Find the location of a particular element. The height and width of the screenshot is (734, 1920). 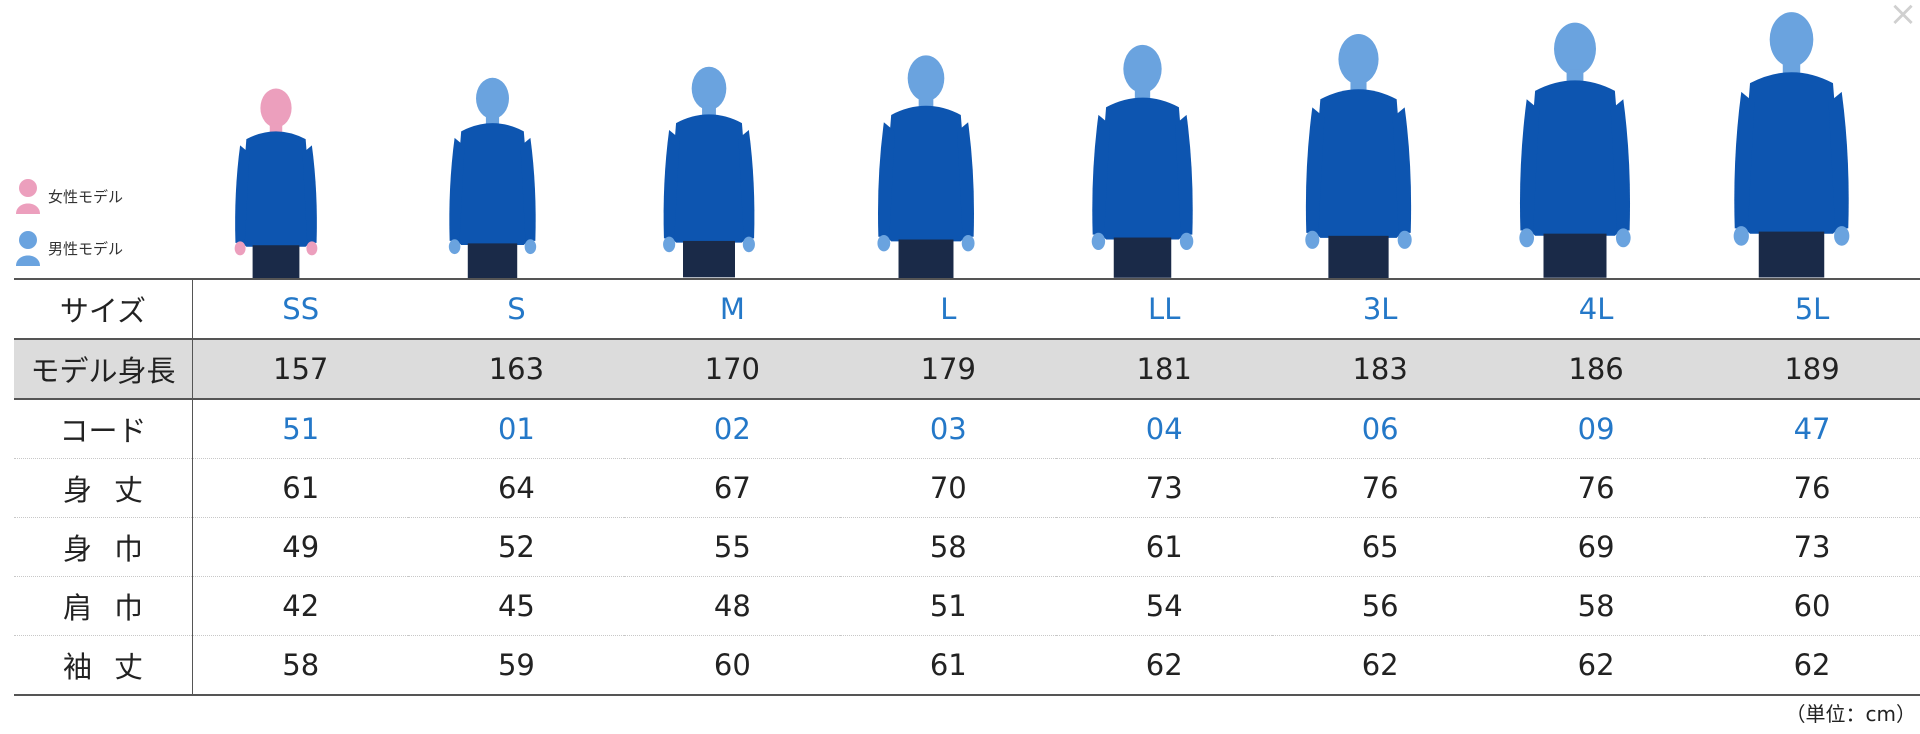

table-cell: 59 is located at coordinates (516, 665).